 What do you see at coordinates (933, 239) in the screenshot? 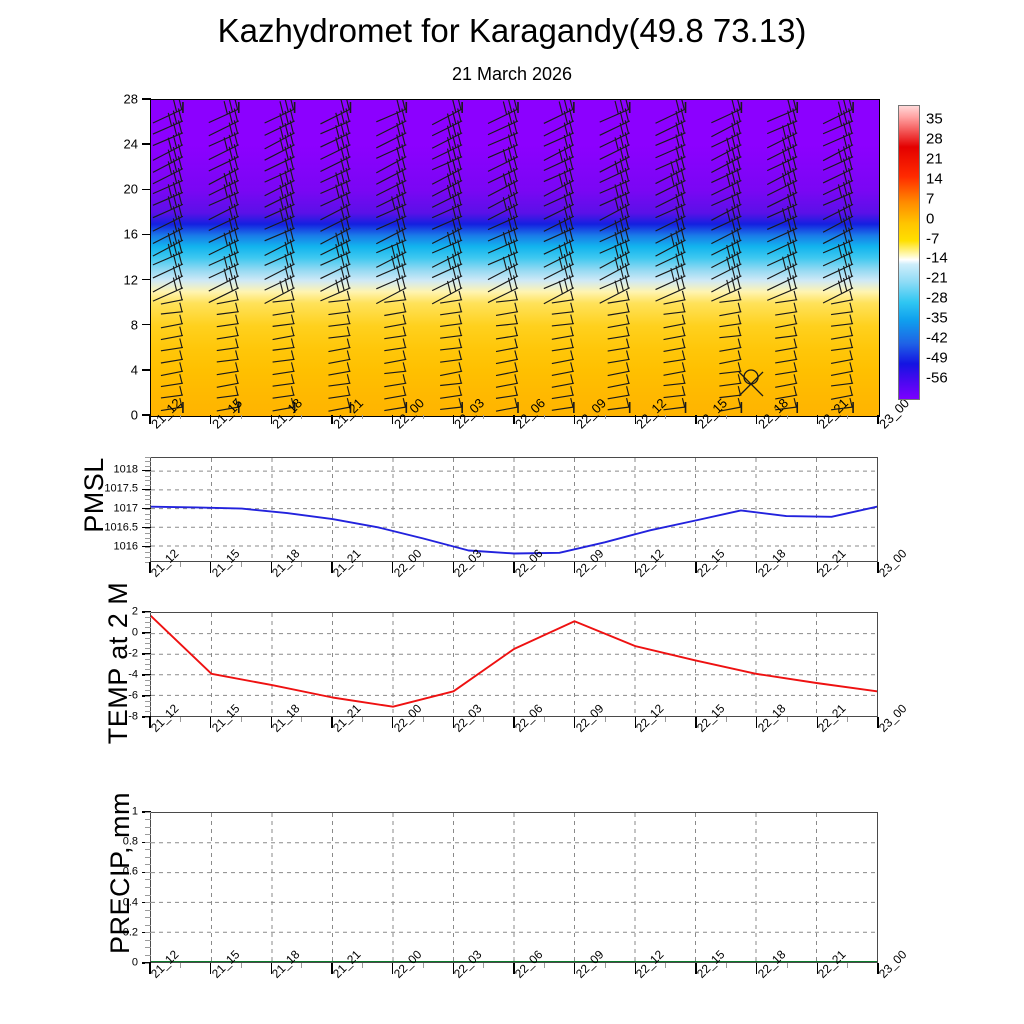
I see `colorbar-label: -7` at bounding box center [933, 239].